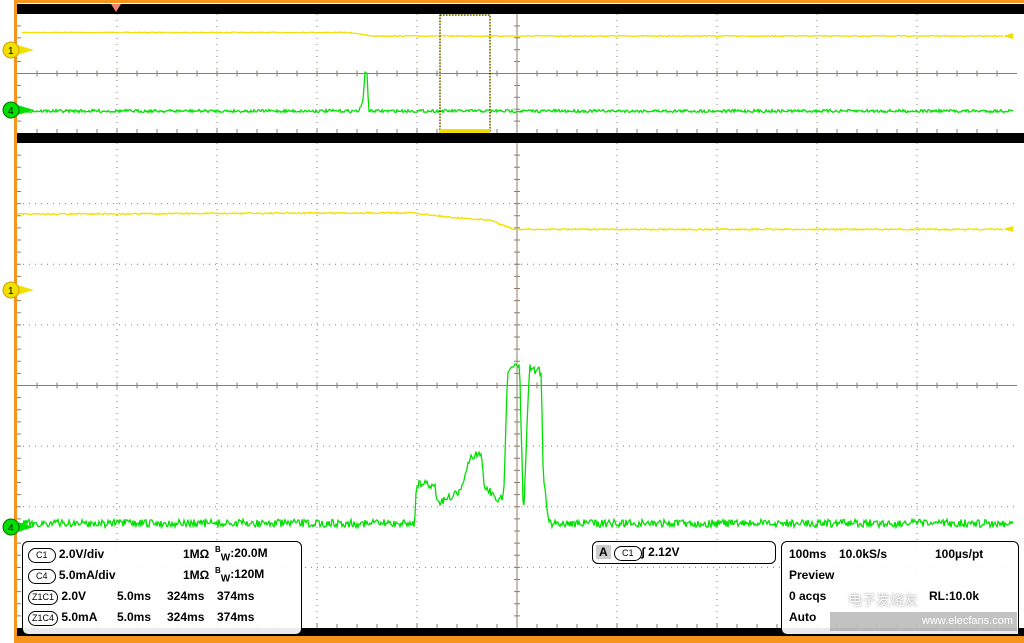  I want to click on z1c1-readout: Z1C1 2.0V, so click(57, 597).